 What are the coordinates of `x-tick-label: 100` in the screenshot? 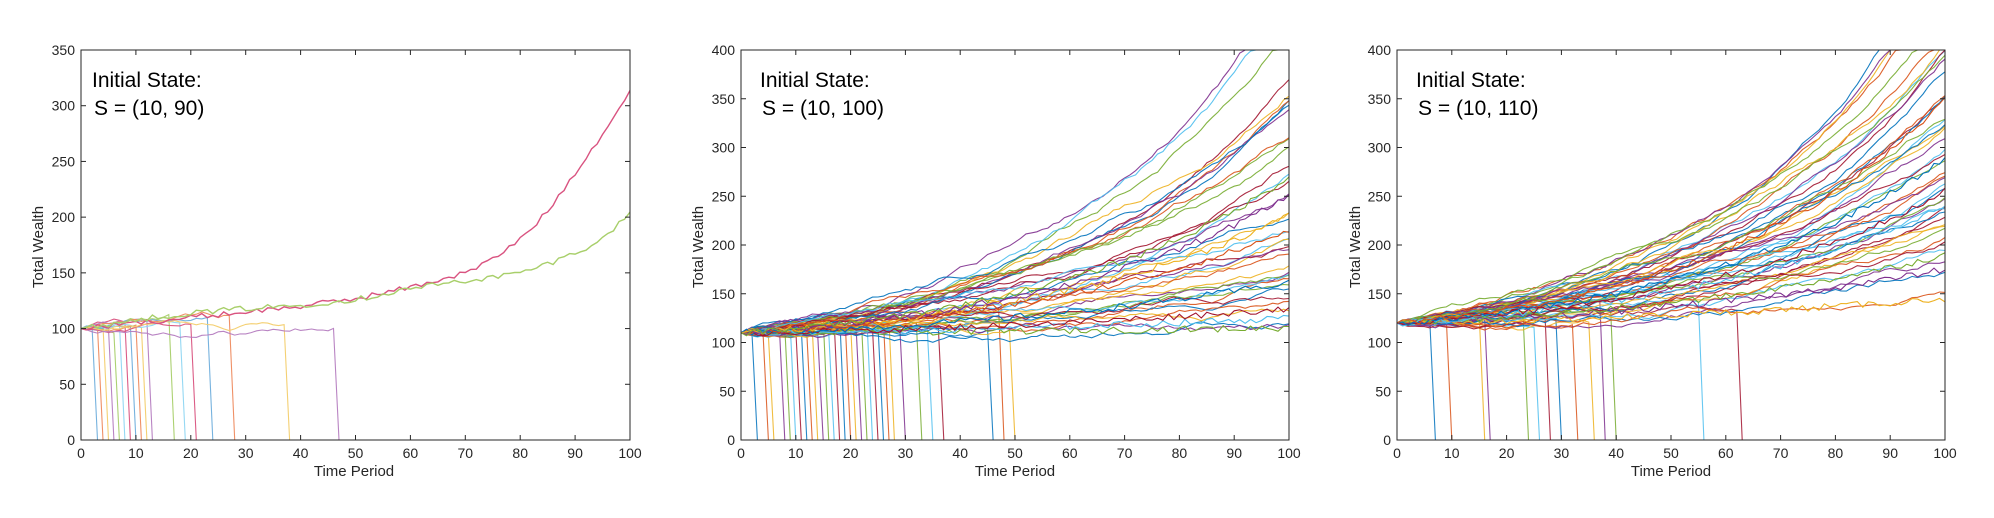 It's located at (1289, 453).